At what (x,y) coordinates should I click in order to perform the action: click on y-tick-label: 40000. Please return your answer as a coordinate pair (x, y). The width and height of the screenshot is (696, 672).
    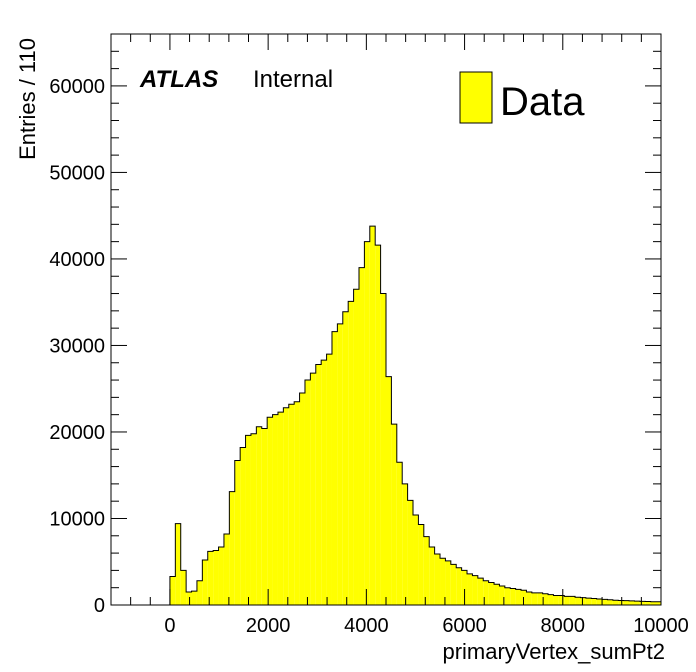
    Looking at the image, I should click on (77, 260).